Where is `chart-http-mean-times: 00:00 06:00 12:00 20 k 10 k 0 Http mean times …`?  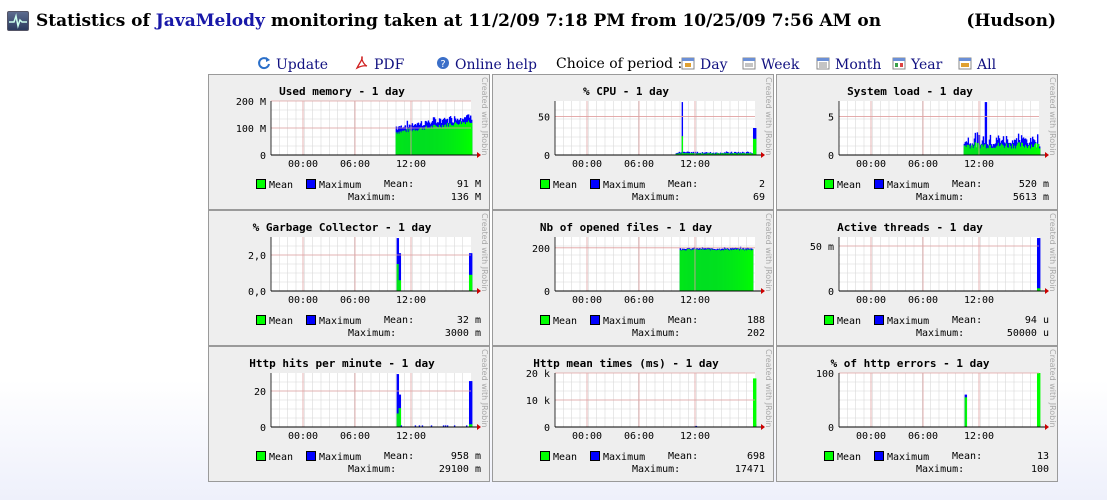
chart-http-mean-times: 00:00 06:00 12:00 20 k 10 k 0 Http mean times … is located at coordinates (633, 414).